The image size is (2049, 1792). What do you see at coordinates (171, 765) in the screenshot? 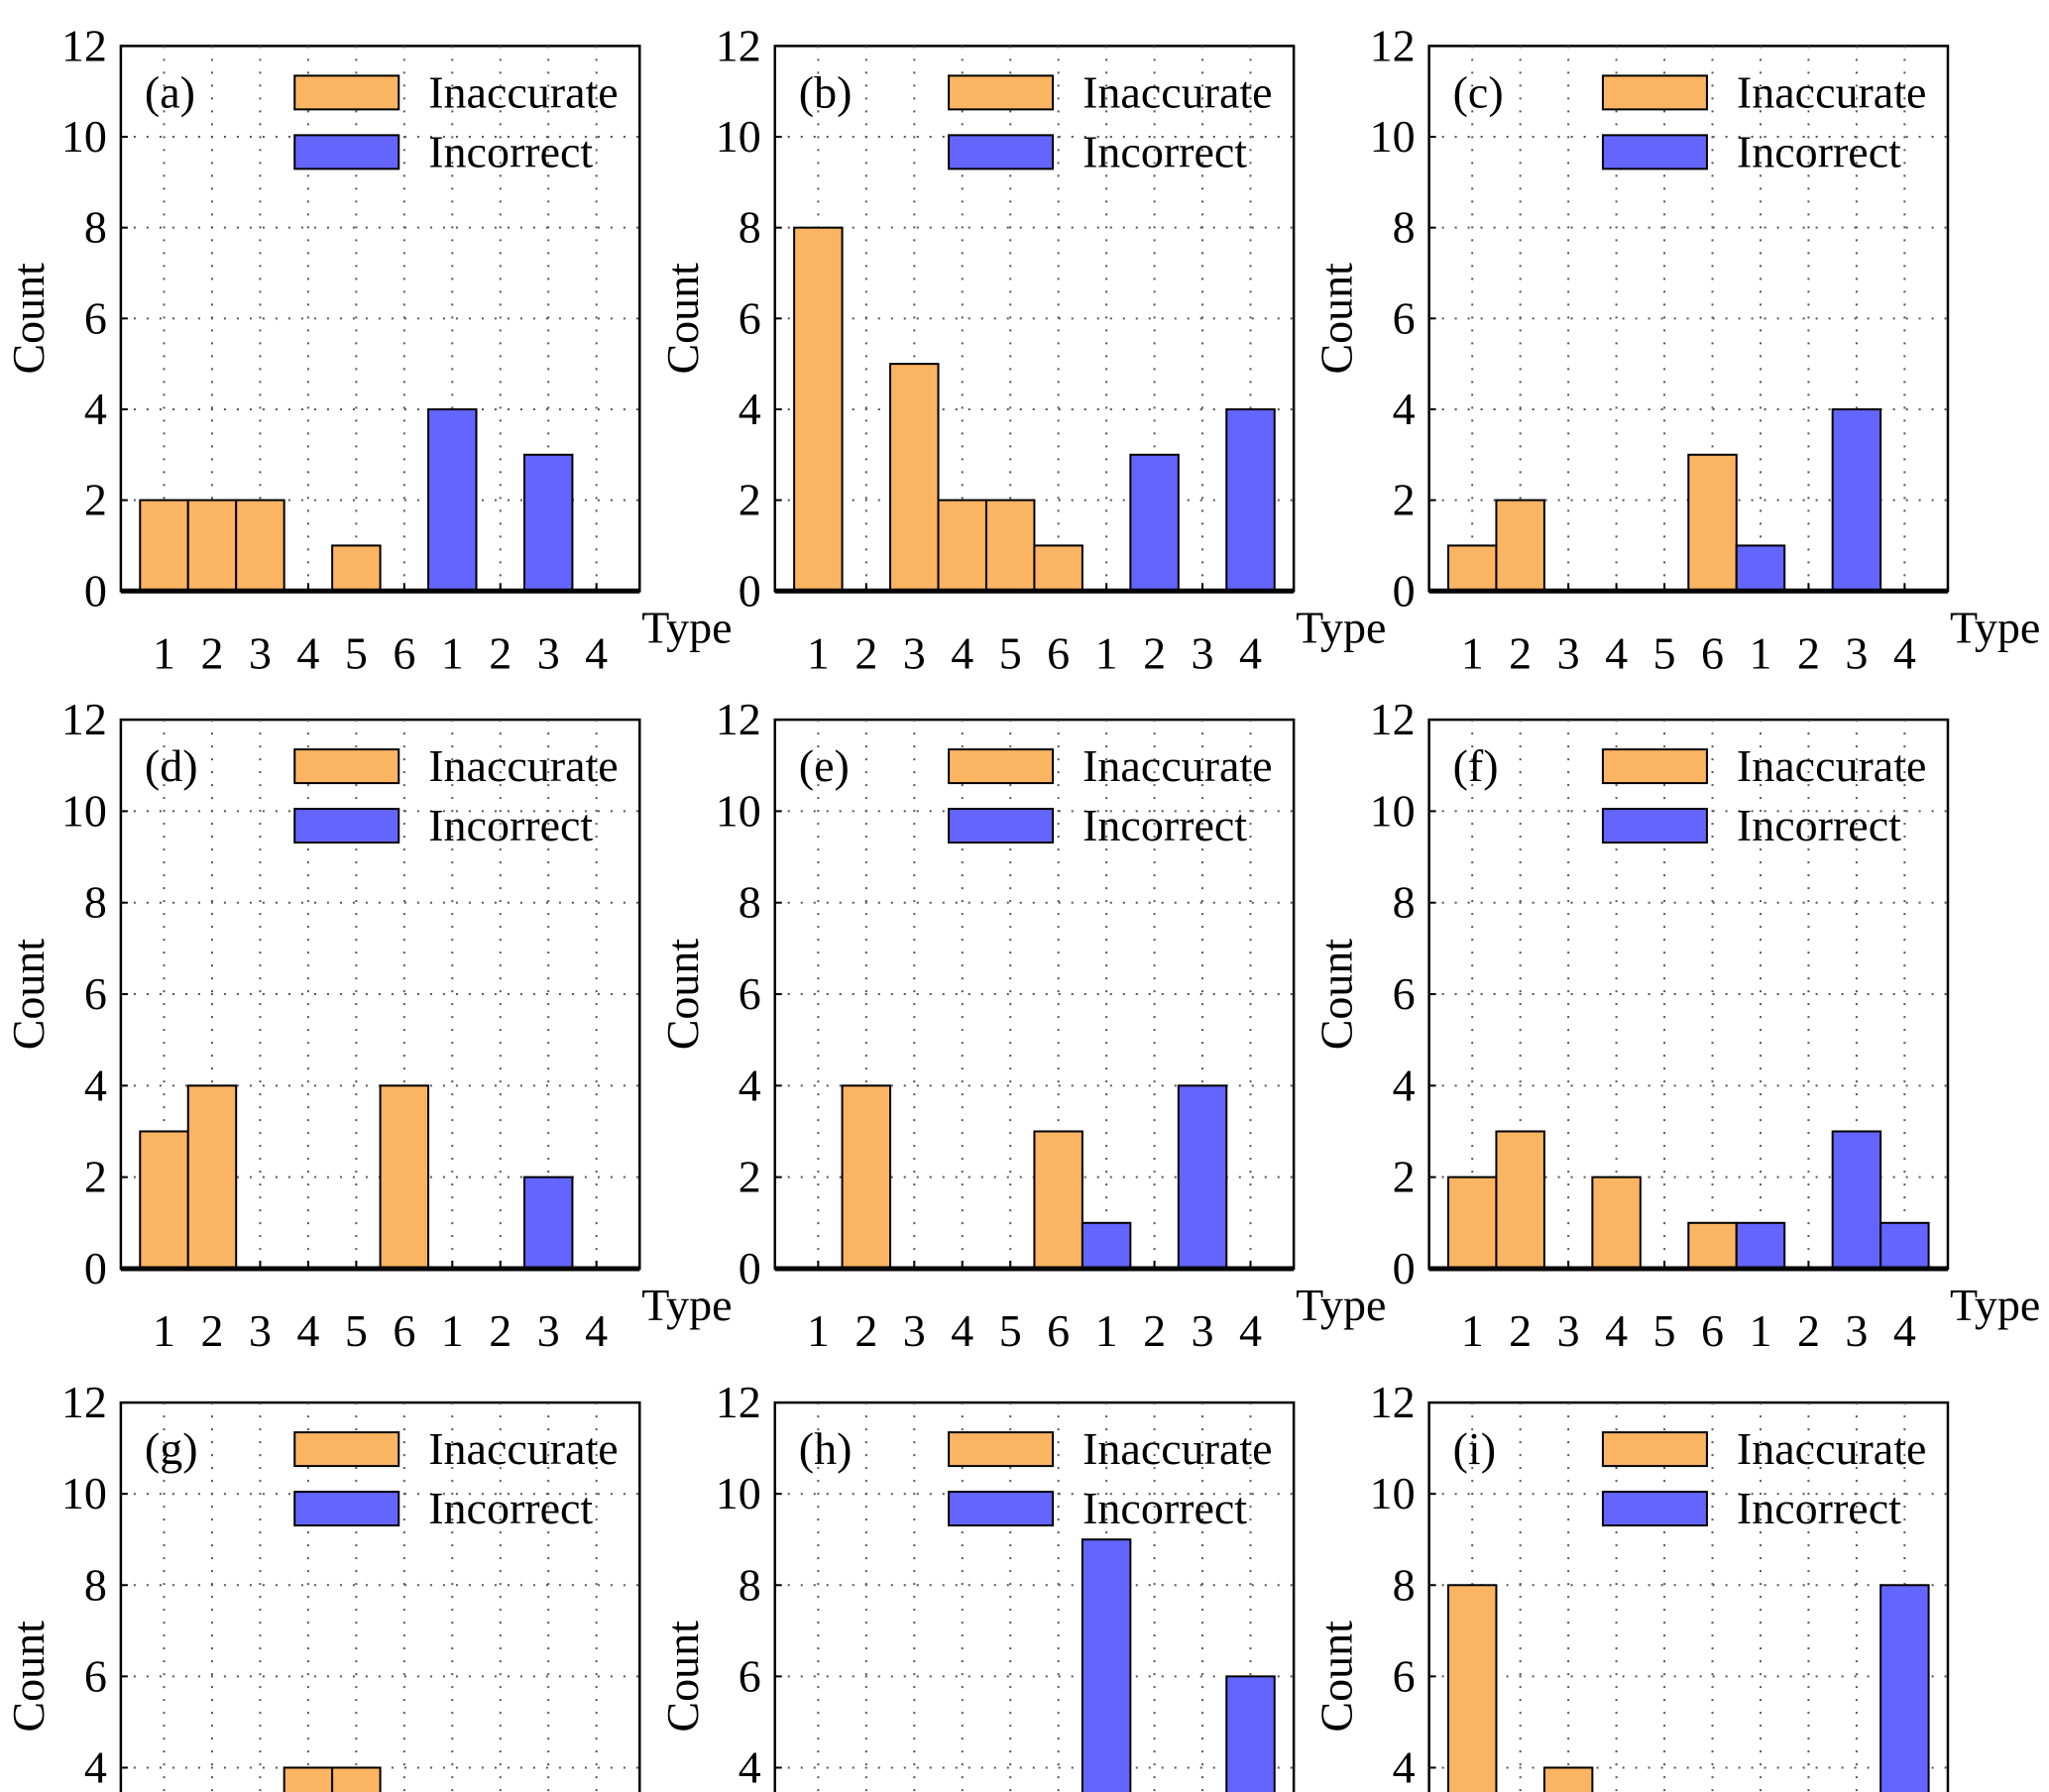
I see `panel-label: (d)` at bounding box center [171, 765].